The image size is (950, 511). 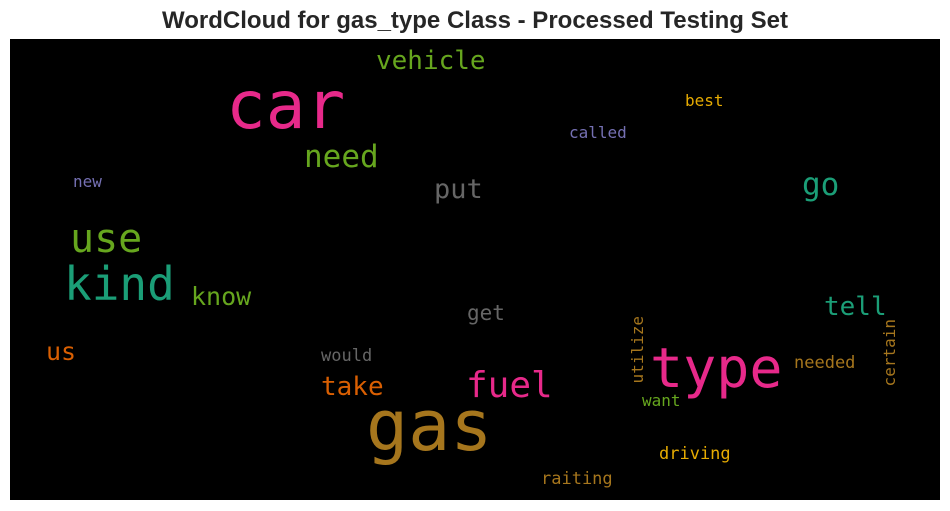 What do you see at coordinates (431, 61) in the screenshot?
I see `word-vehicle: vehicle` at bounding box center [431, 61].